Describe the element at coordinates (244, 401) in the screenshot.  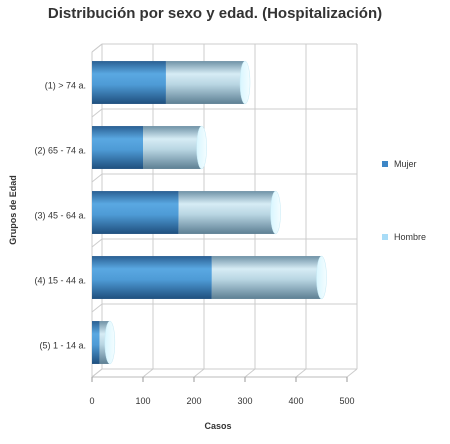
I see `x-tick-label: 300` at that location.